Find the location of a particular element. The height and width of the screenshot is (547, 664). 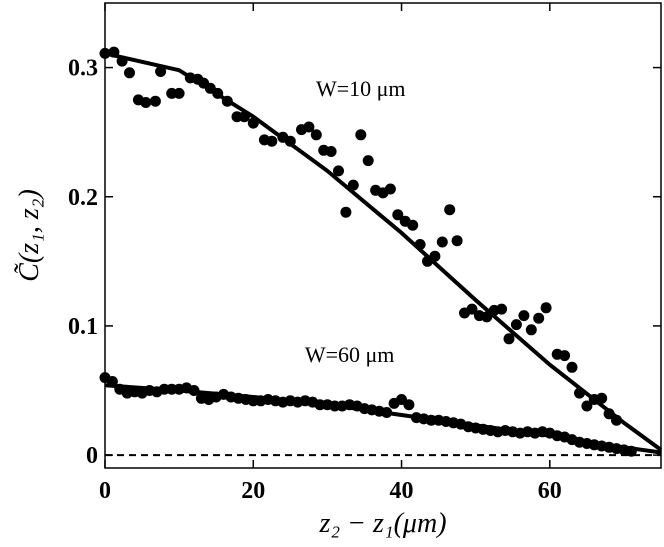

y-tick-label: 0.1 is located at coordinates (83, 327).